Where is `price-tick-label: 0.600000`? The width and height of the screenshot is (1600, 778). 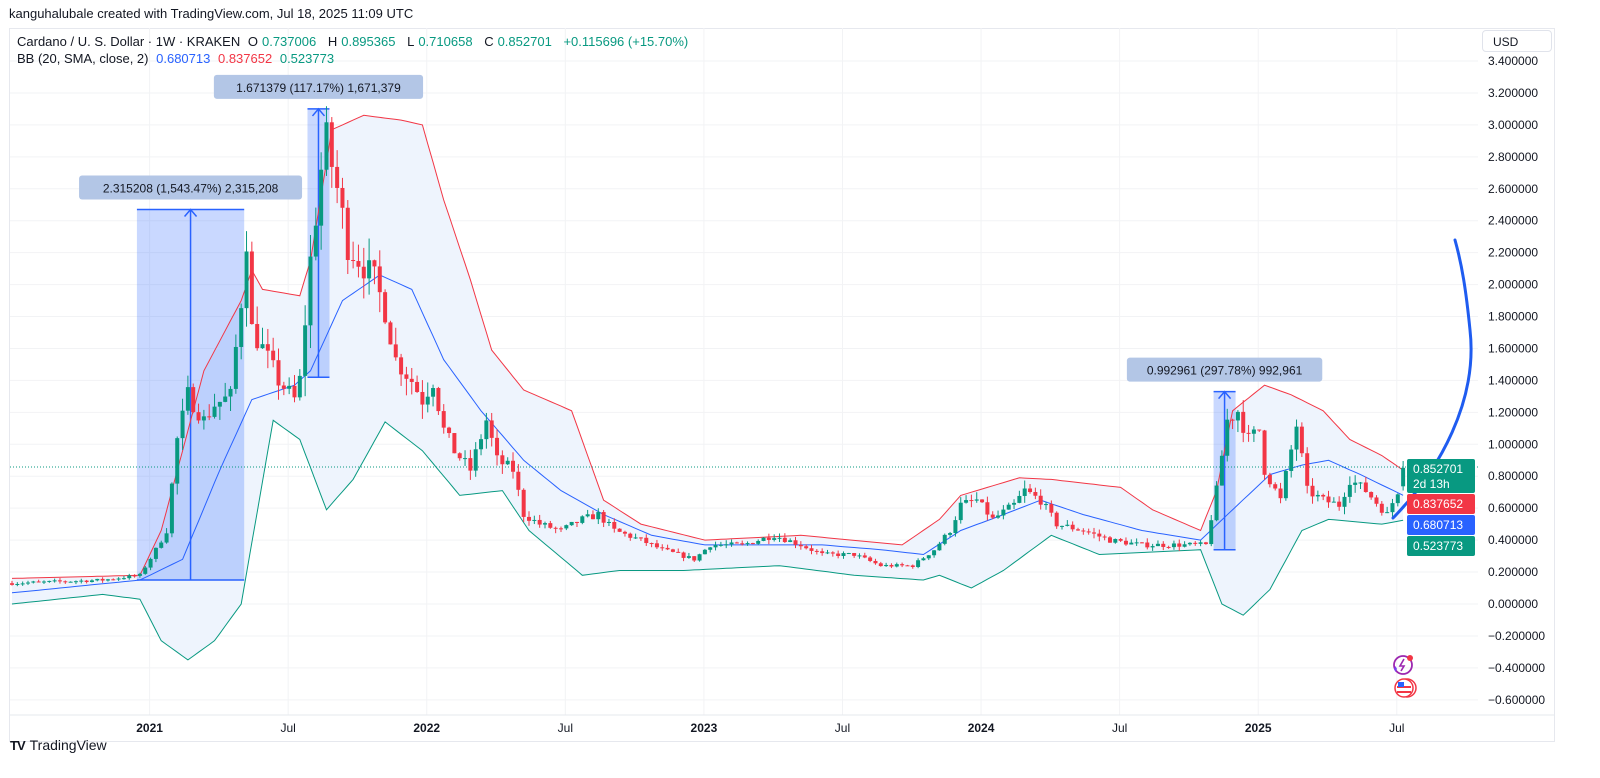 price-tick-label: 0.600000 is located at coordinates (1513, 508).